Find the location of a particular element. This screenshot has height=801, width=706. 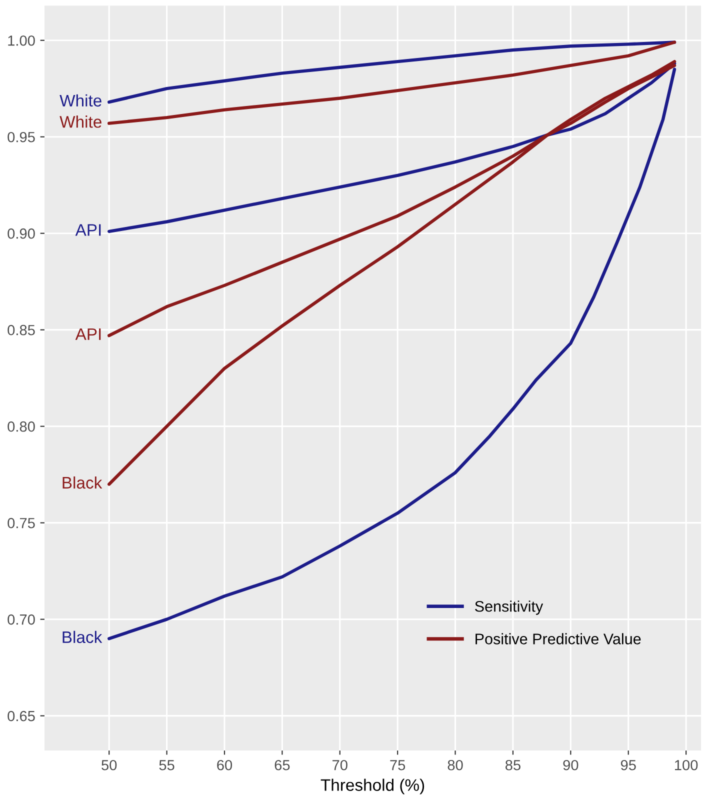

y-tick-label: 0.90 is located at coordinates (21, 233).